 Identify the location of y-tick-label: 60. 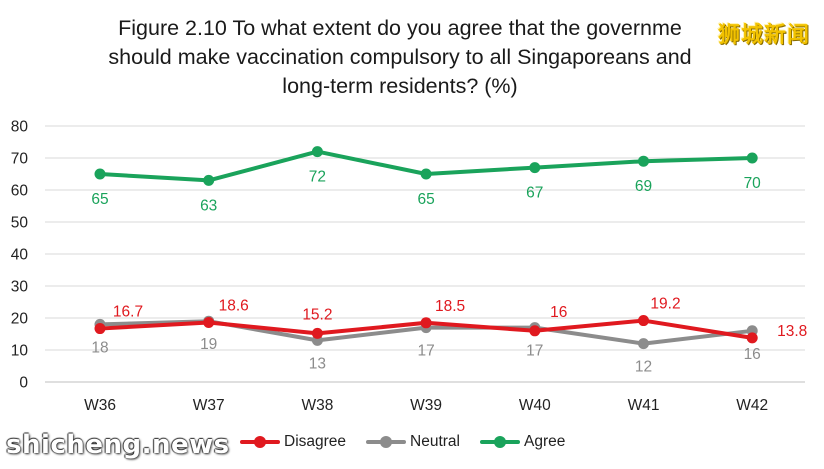
(20, 191).